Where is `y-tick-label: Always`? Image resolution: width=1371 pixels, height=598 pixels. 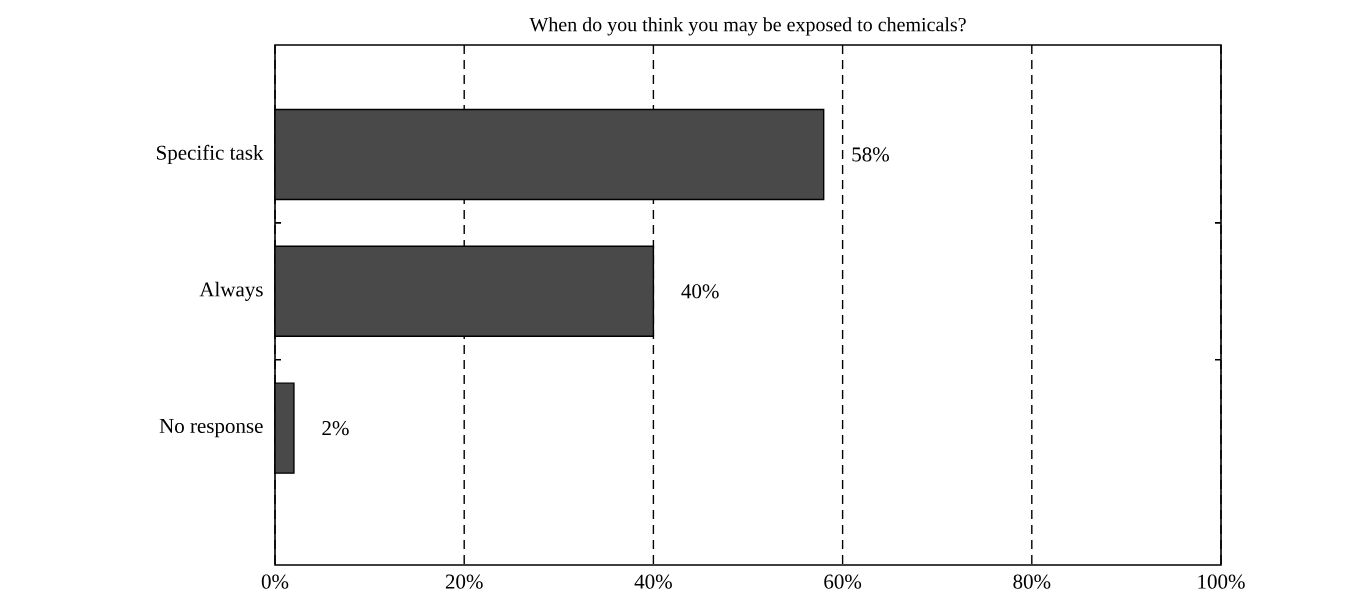
y-tick-label: Always is located at coordinates (231, 291).